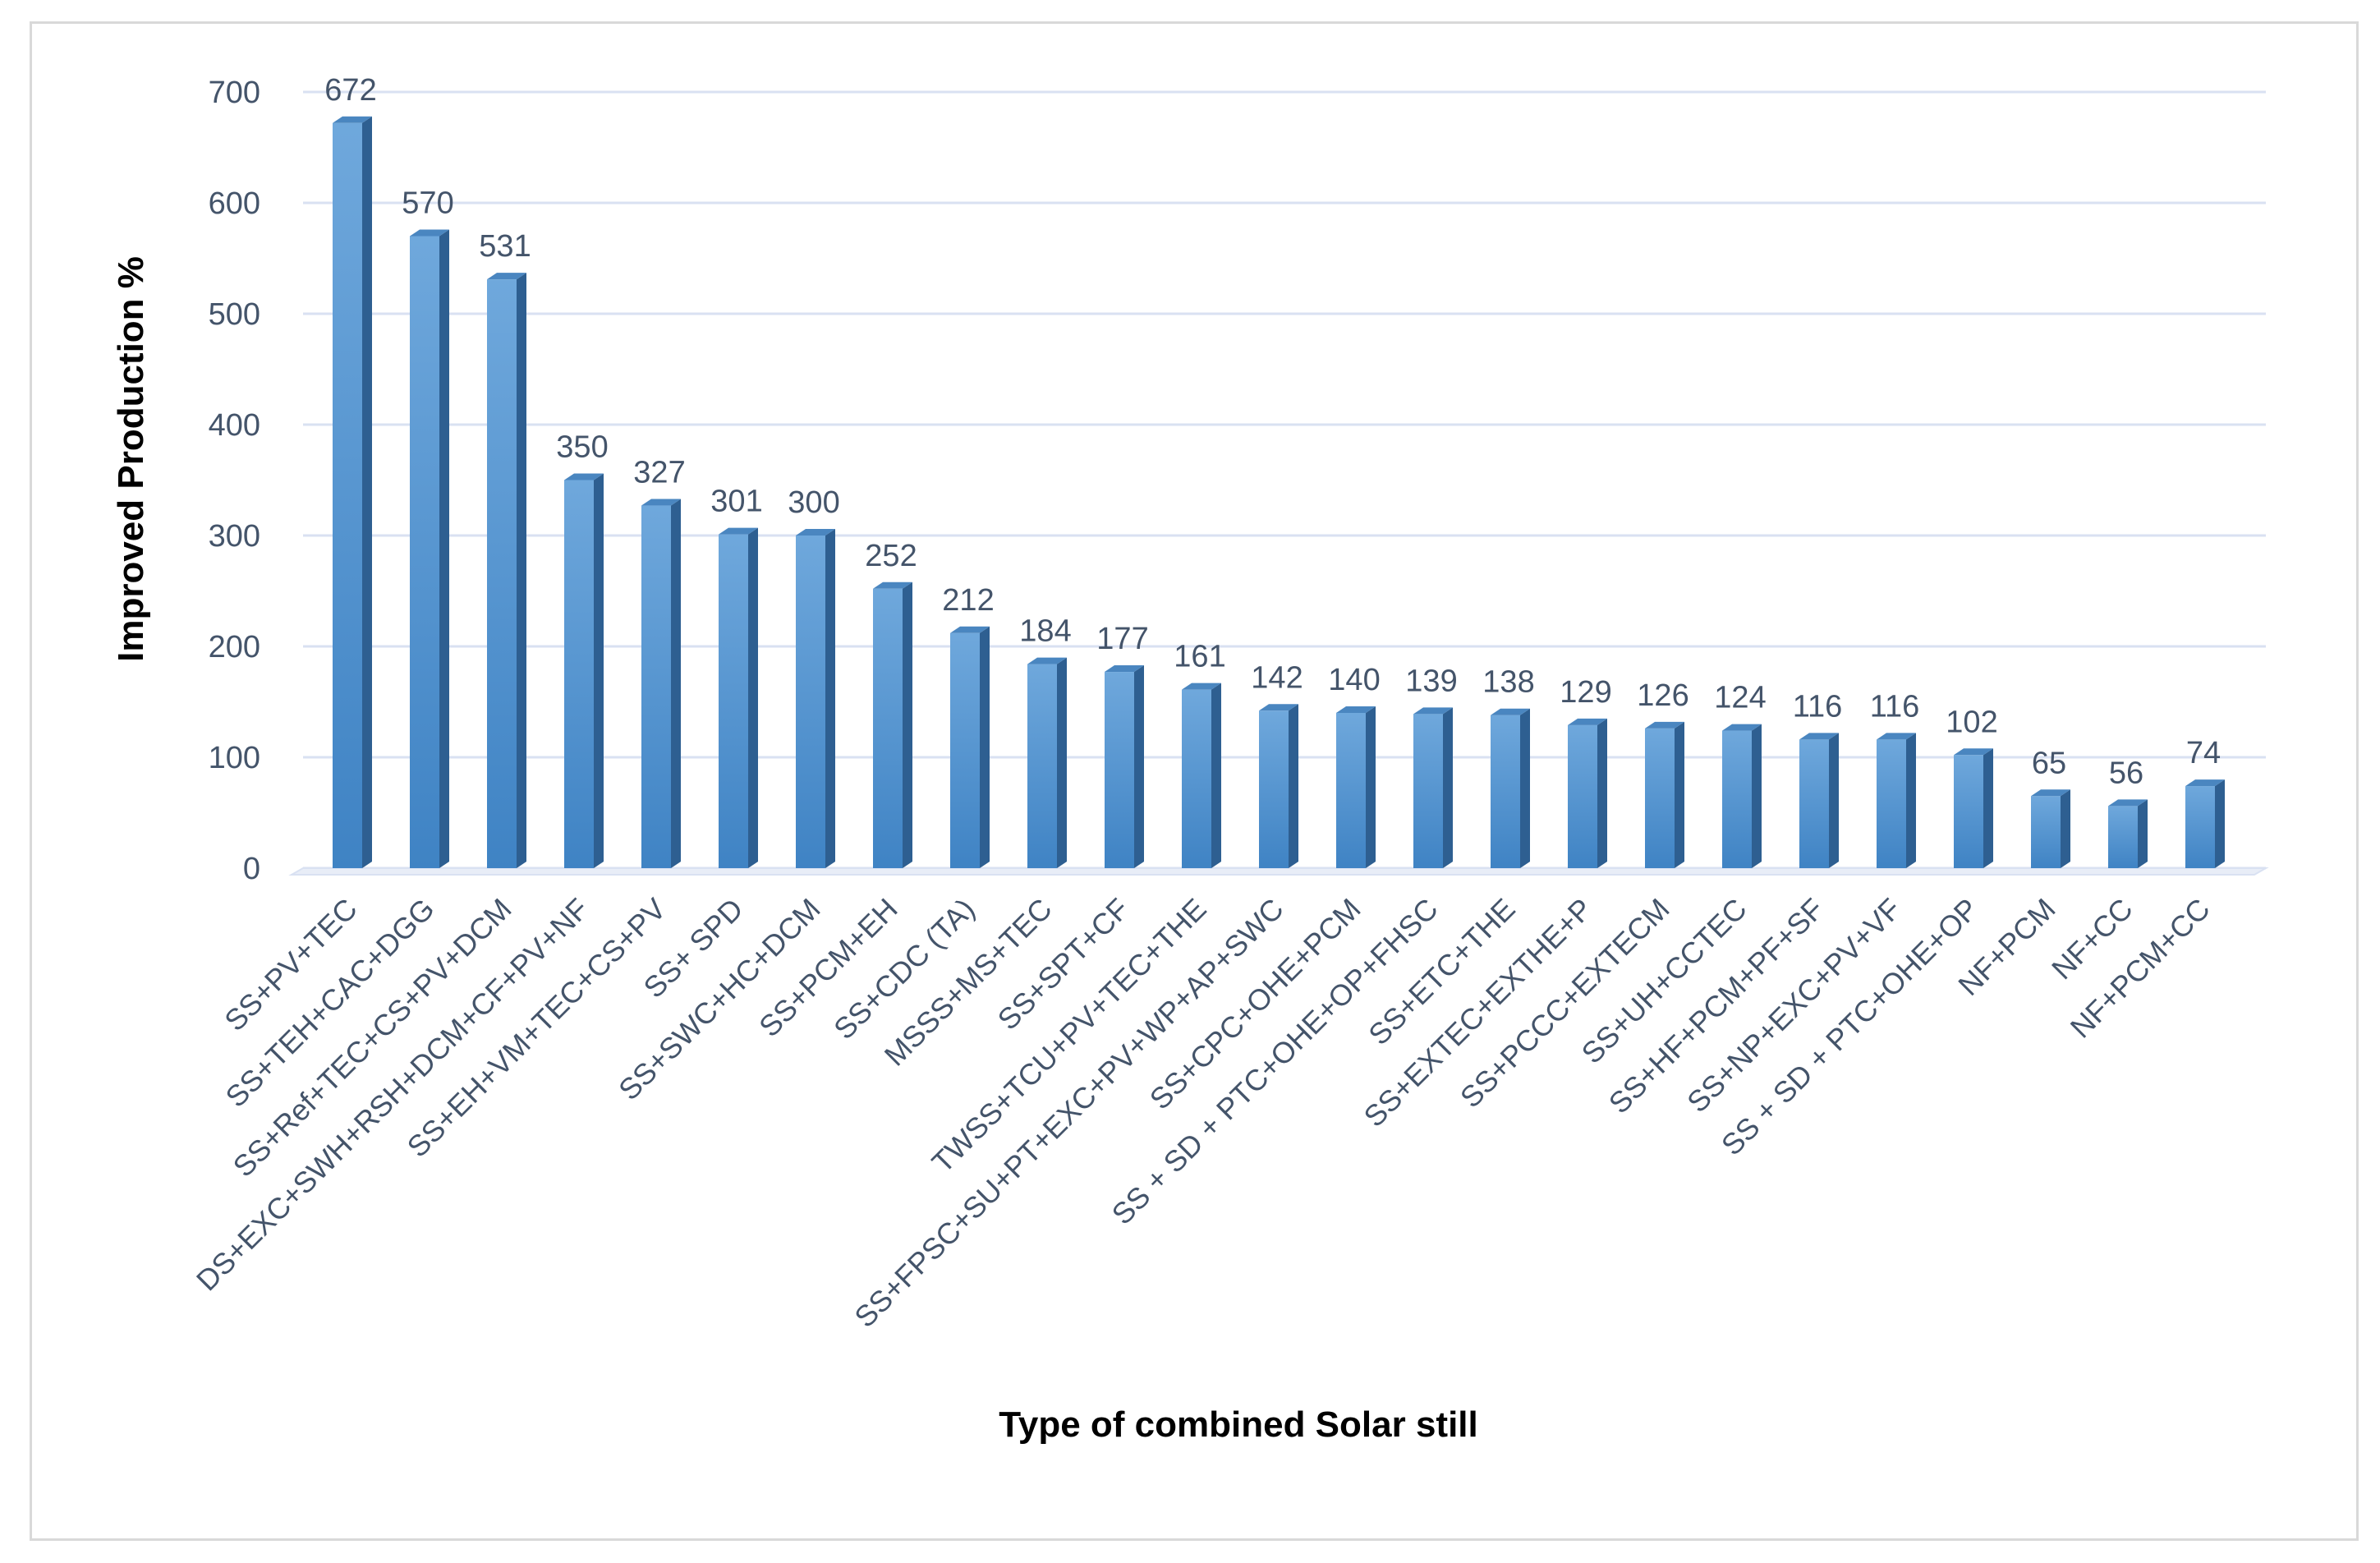 This screenshot has width=2380, height=1563. What do you see at coordinates (234, 314) in the screenshot?
I see `y-tick-label: 500` at bounding box center [234, 314].